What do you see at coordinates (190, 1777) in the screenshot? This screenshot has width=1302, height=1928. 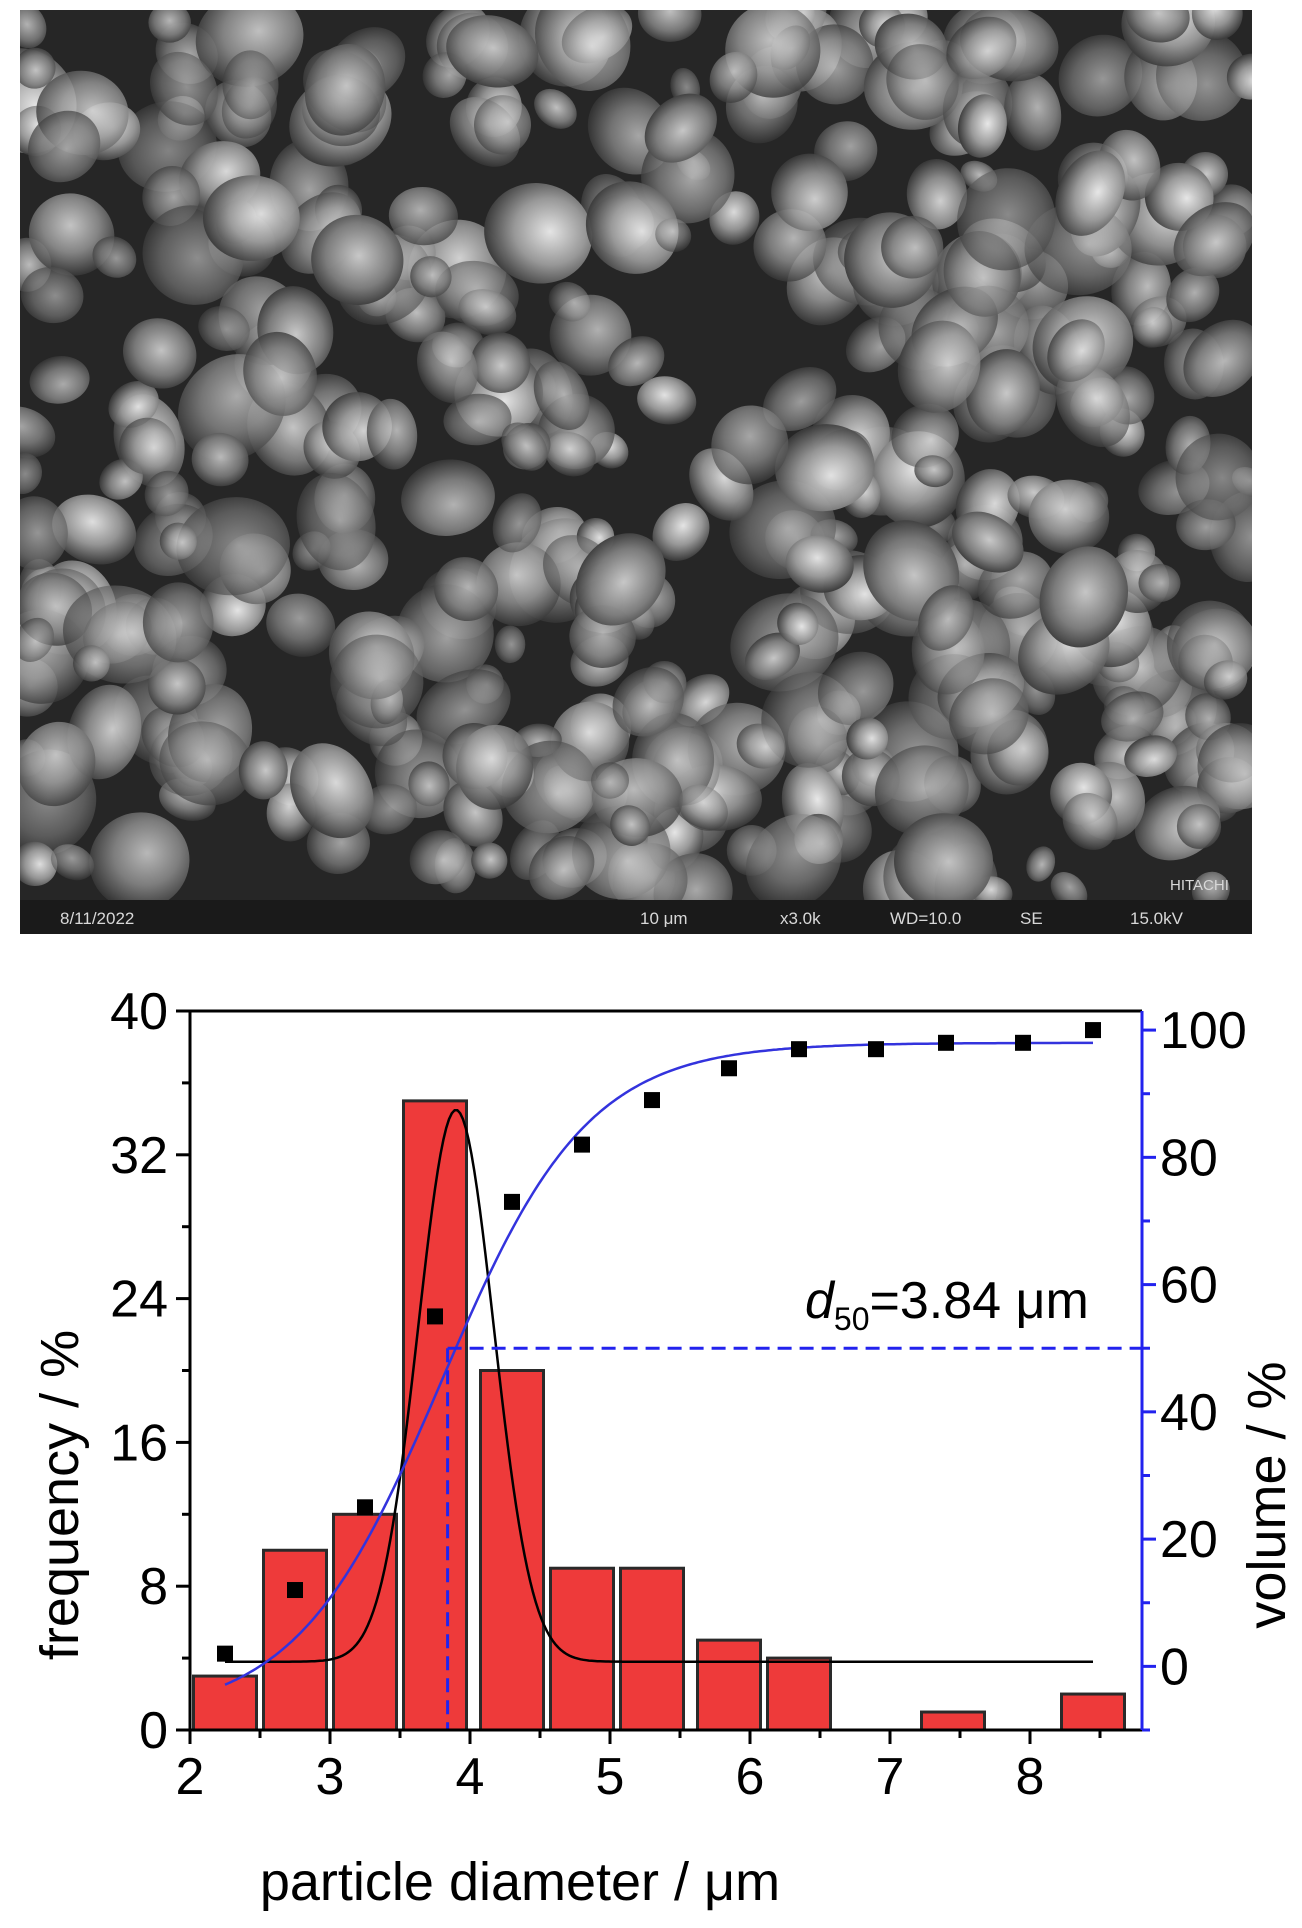 I see `x-tick-label: 2` at bounding box center [190, 1777].